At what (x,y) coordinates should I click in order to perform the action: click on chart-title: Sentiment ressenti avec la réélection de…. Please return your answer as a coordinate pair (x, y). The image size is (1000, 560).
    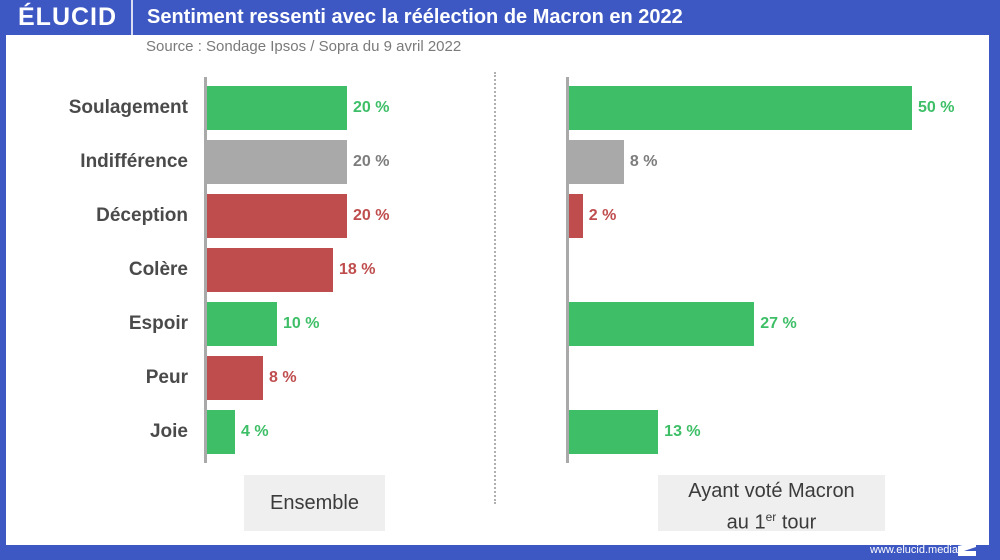
    Looking at the image, I should click on (415, 17).